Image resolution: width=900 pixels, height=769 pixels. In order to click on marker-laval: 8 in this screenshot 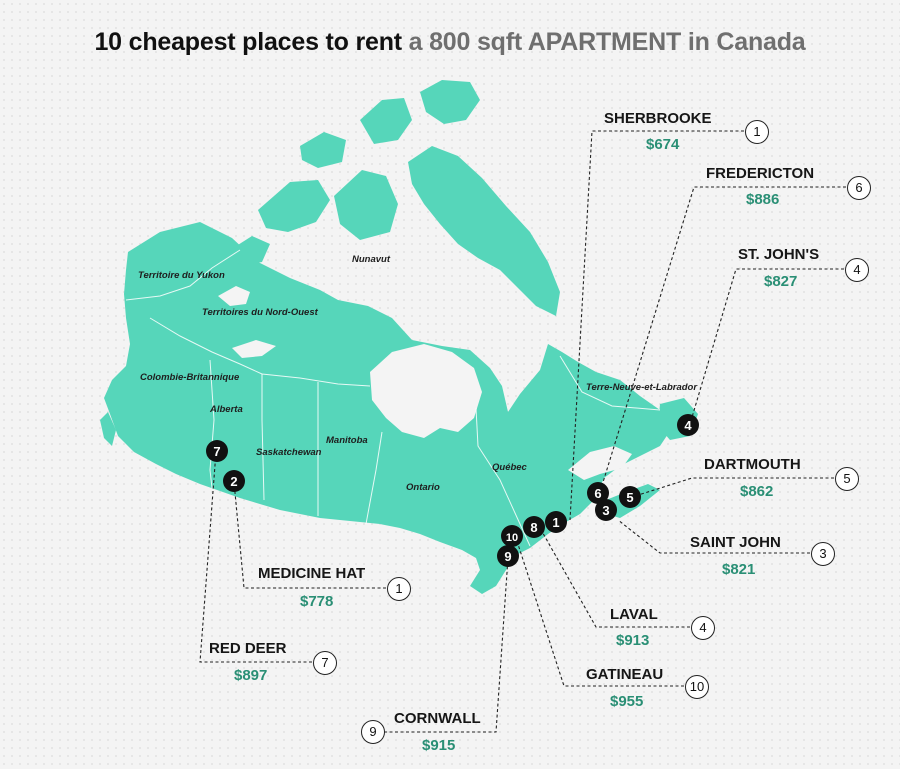, I will do `click(534, 527)`.